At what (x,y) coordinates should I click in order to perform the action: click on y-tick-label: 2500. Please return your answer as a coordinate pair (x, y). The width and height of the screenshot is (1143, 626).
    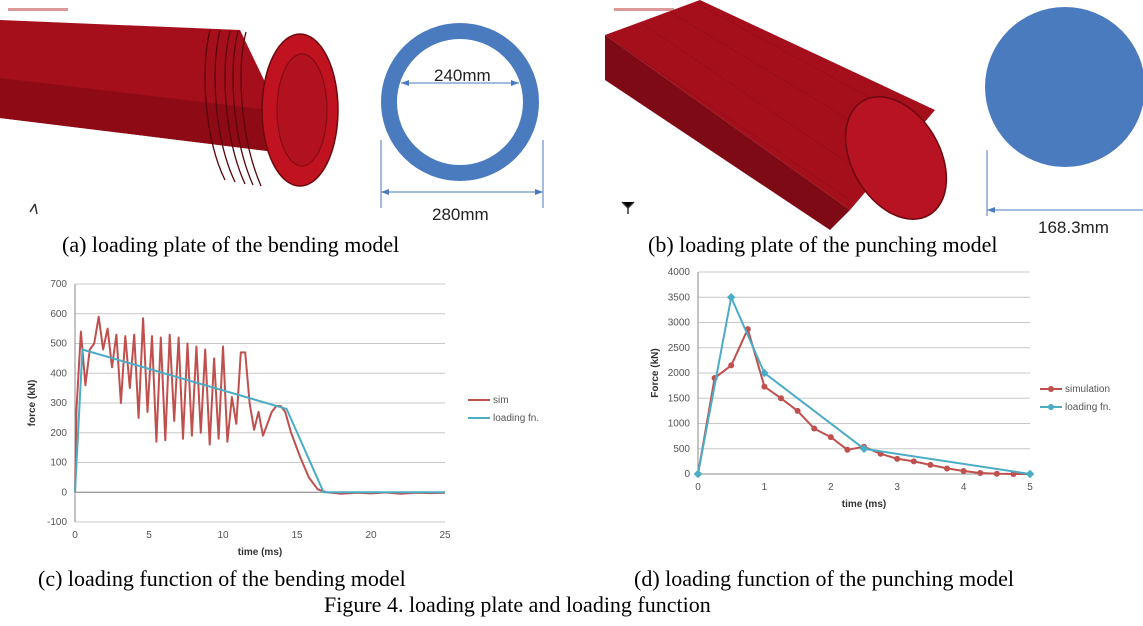
    Looking at the image, I should click on (679, 348).